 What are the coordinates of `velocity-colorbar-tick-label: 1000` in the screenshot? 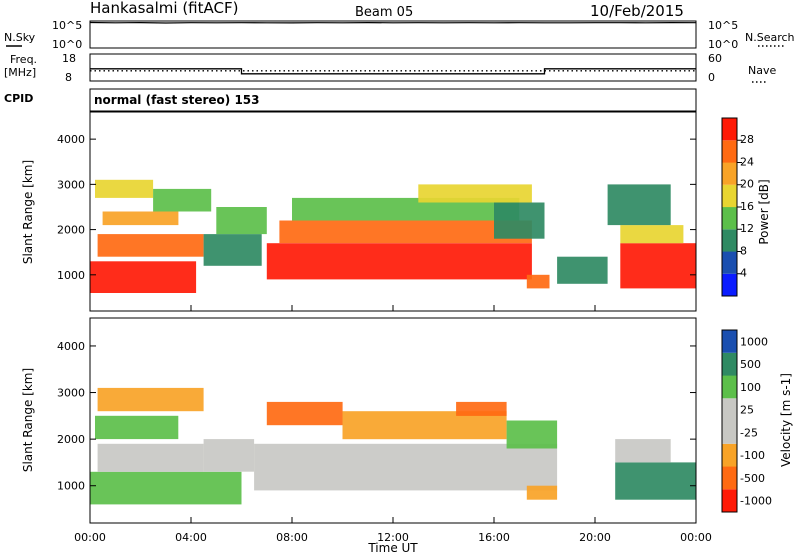 It's located at (754, 341).